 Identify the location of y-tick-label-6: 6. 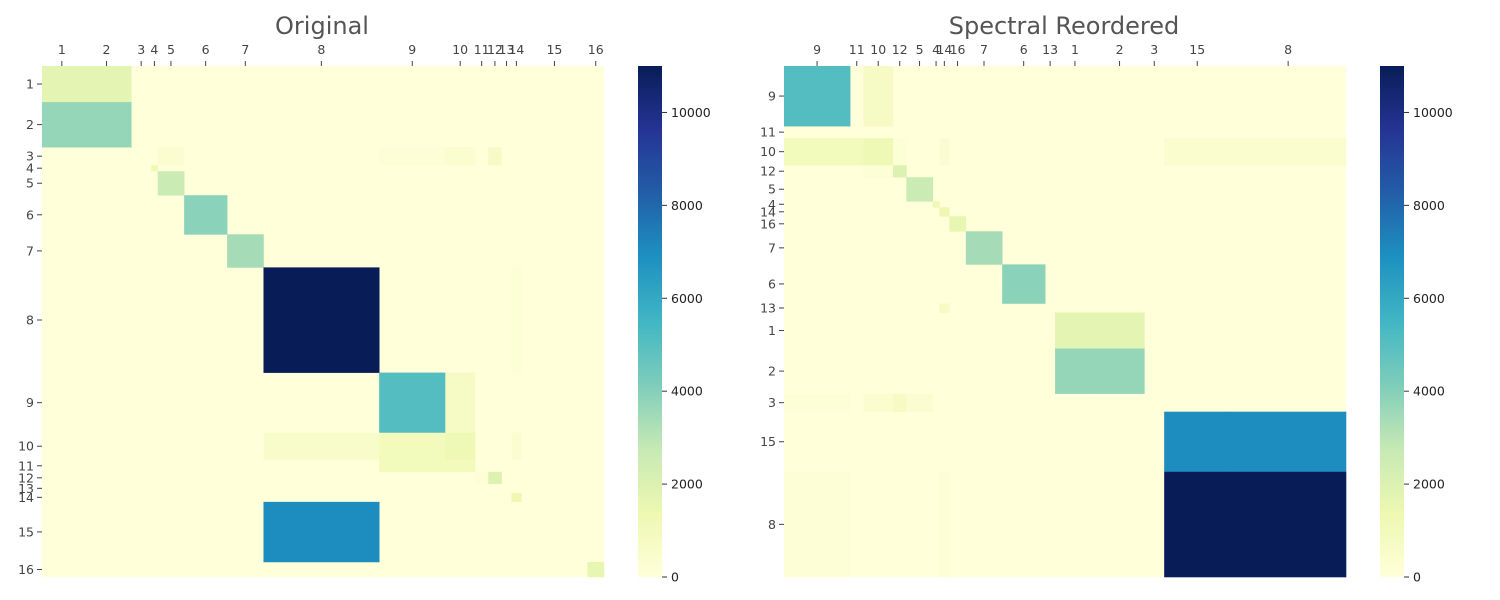
(30, 214).